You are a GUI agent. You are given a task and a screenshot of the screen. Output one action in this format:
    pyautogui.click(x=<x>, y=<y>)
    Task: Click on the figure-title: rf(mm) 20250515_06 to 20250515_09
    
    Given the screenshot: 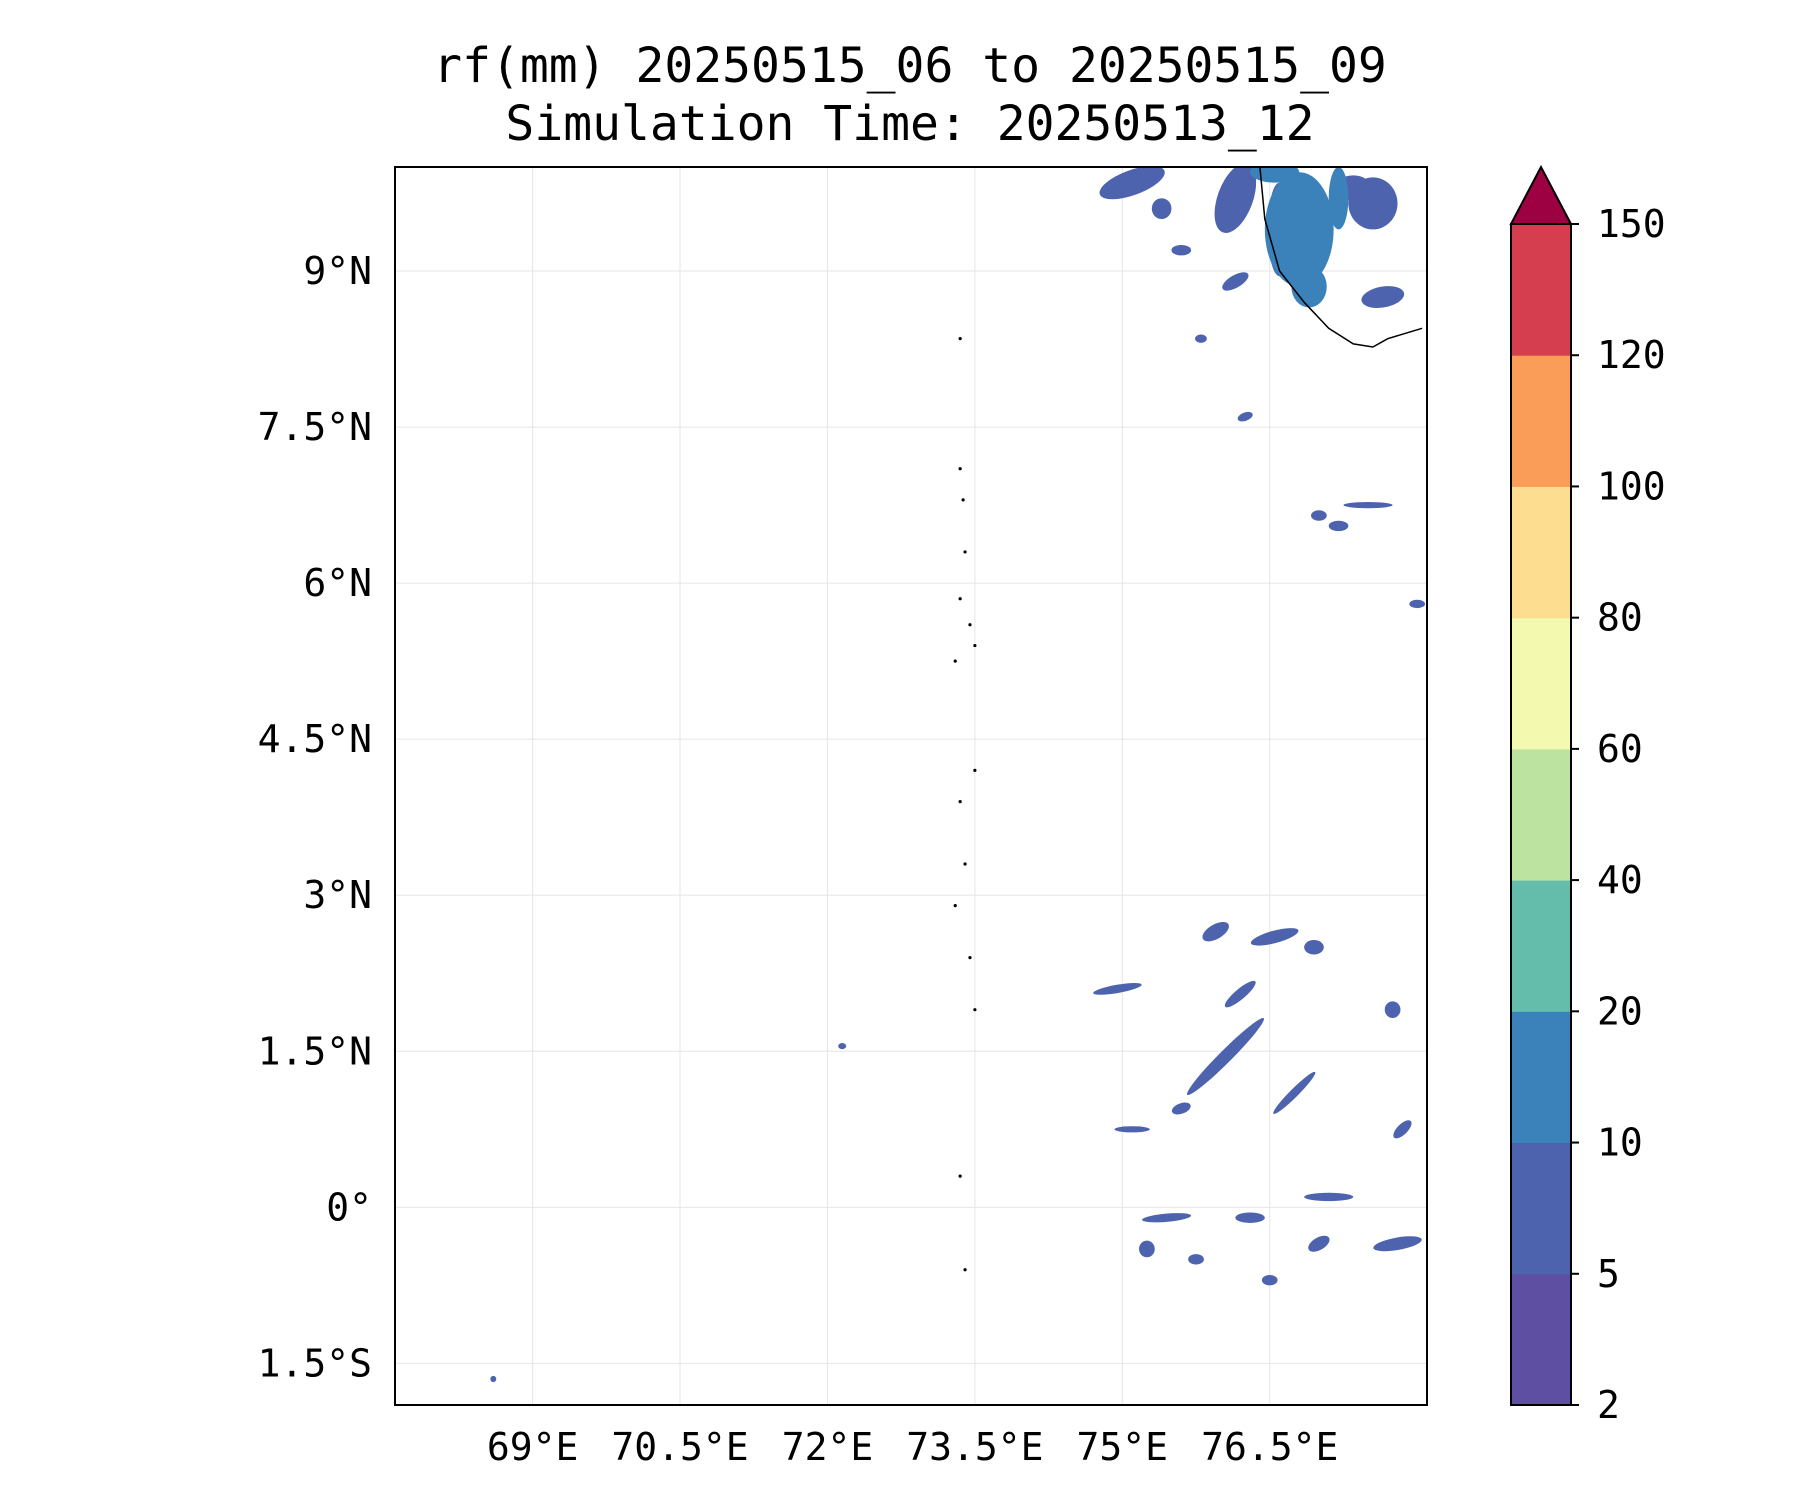 What is the action you would take?
    pyautogui.click(x=910, y=66)
    